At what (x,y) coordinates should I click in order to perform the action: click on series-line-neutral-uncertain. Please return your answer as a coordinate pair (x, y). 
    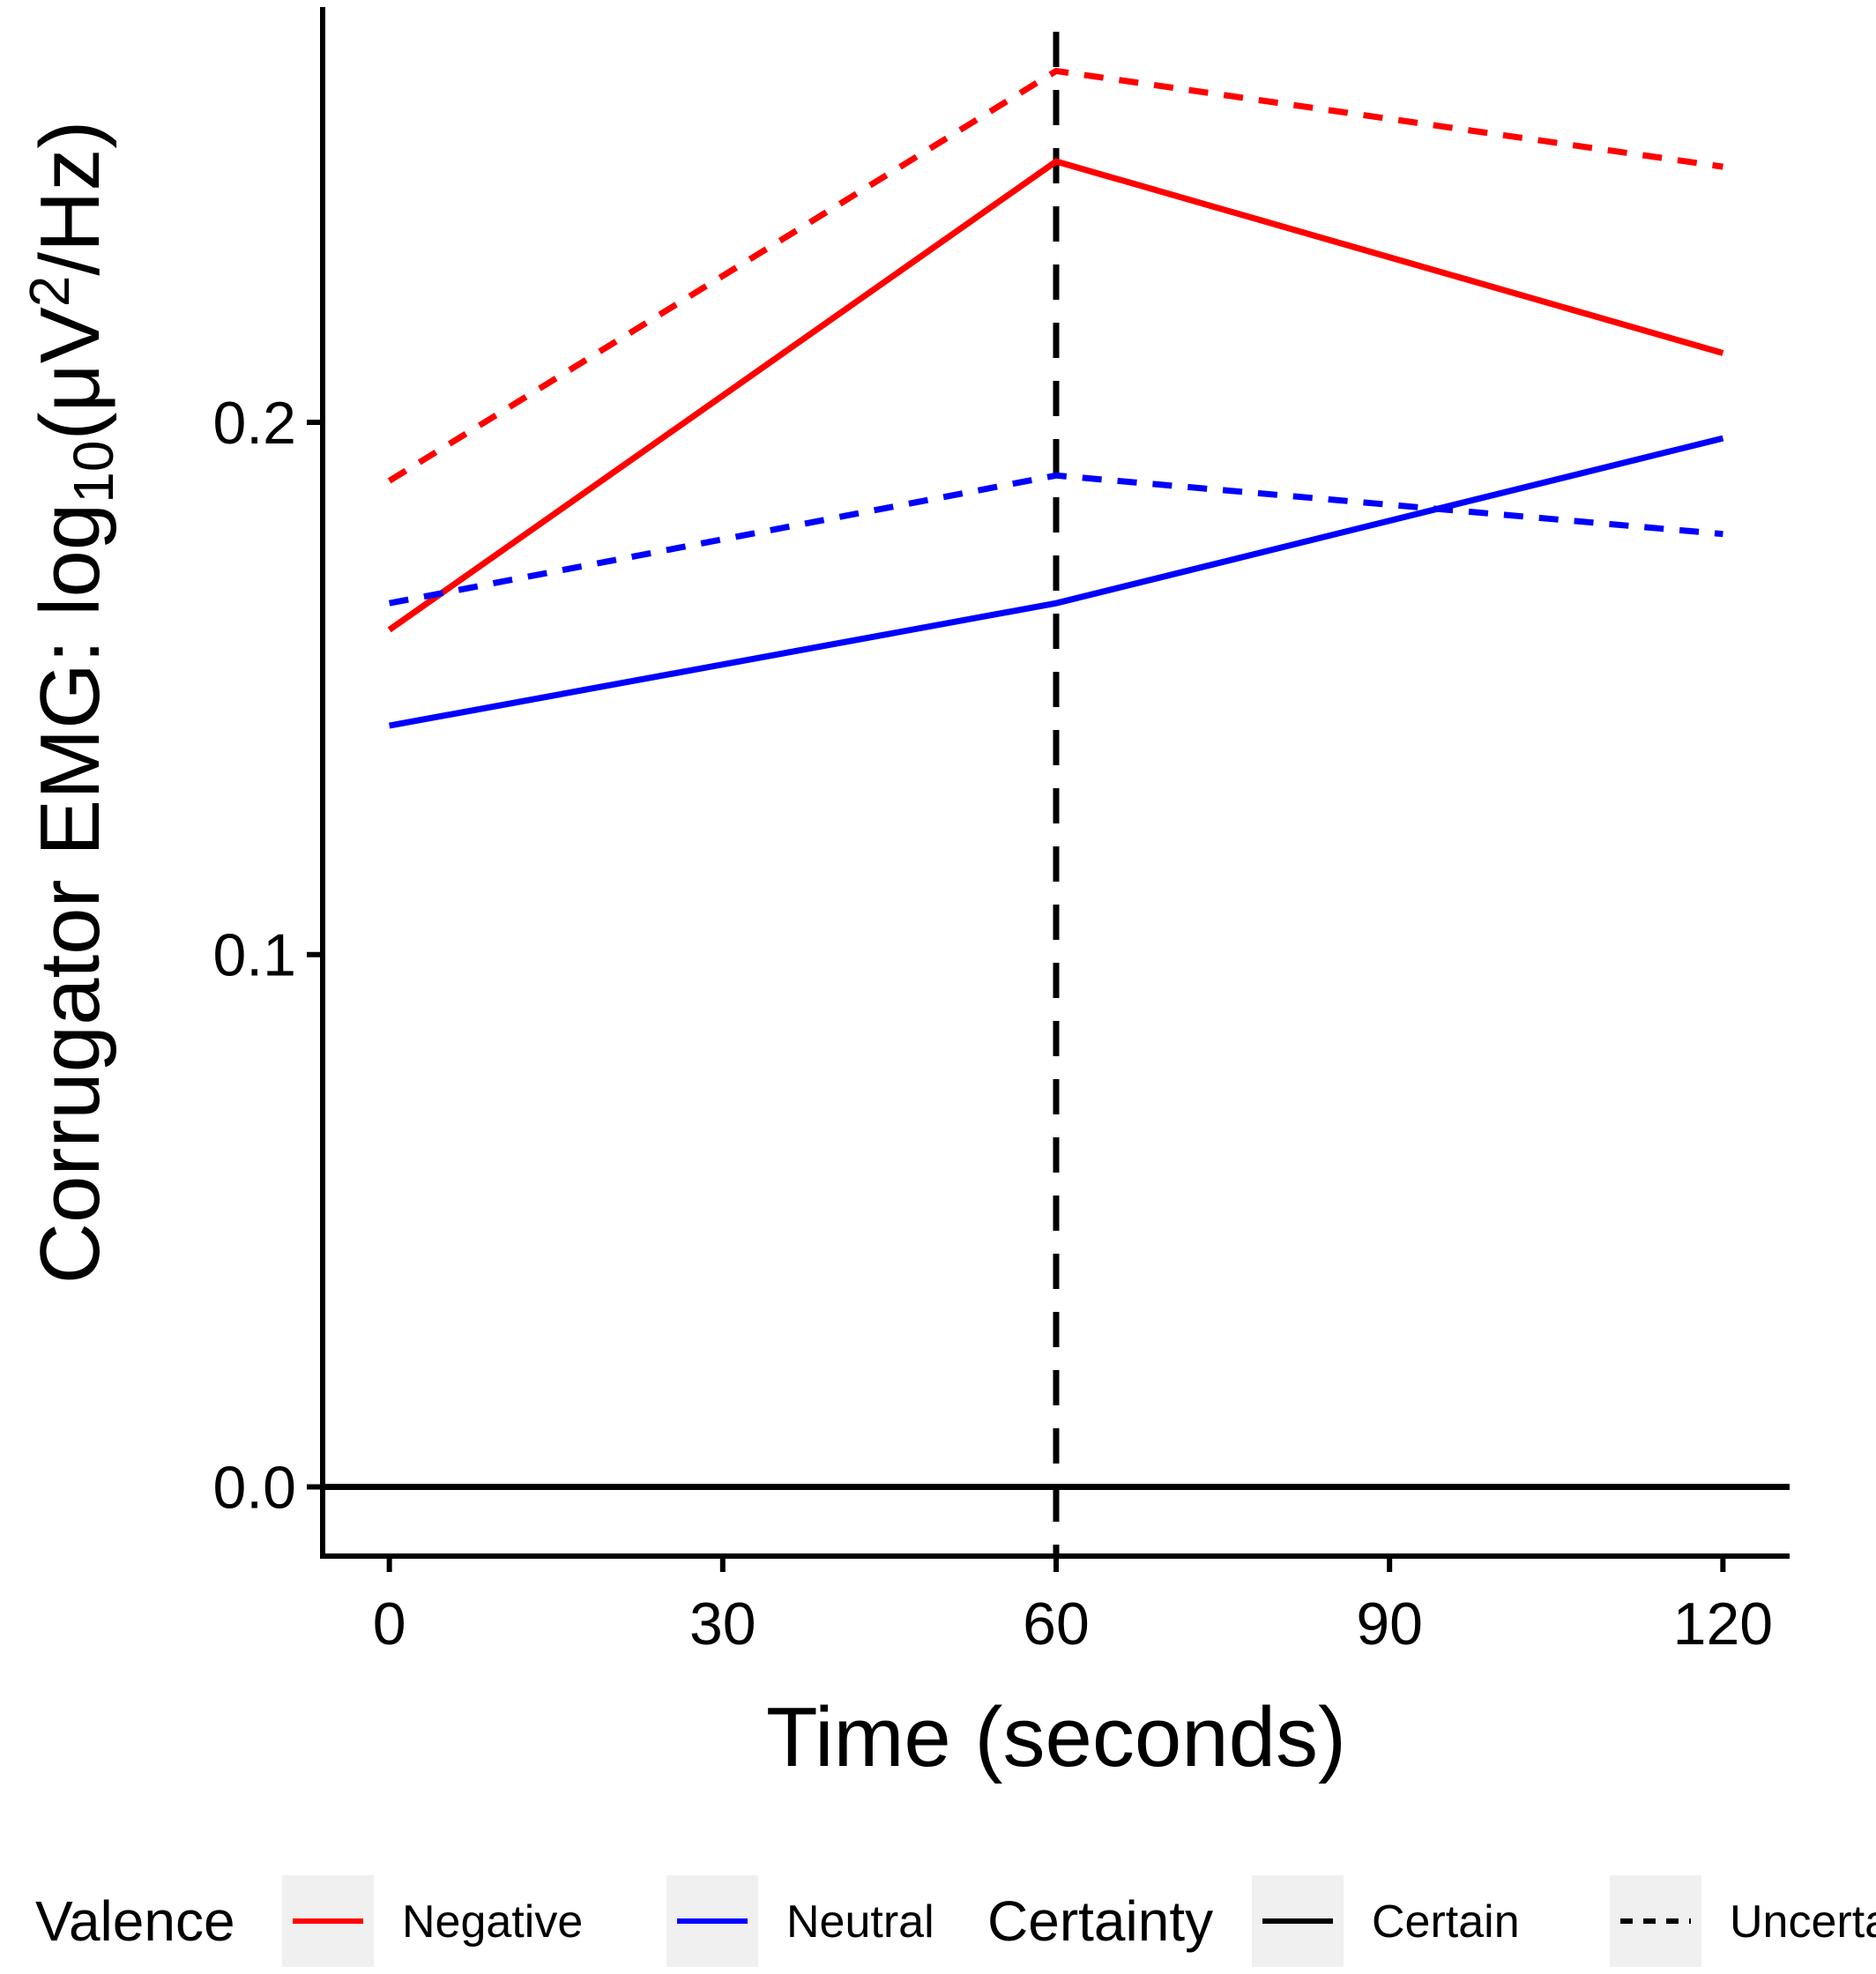
    Looking at the image, I should click on (1055, 539).